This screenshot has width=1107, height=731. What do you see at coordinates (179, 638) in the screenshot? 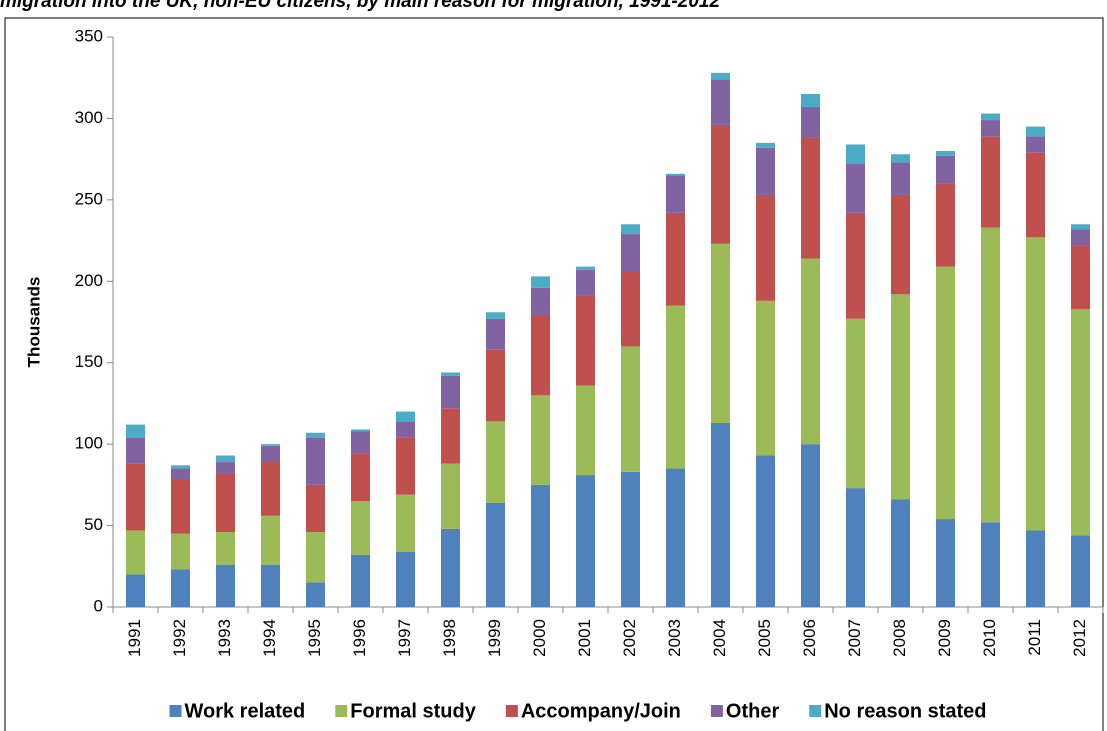
I see `x-tick-label: 1992` at bounding box center [179, 638].